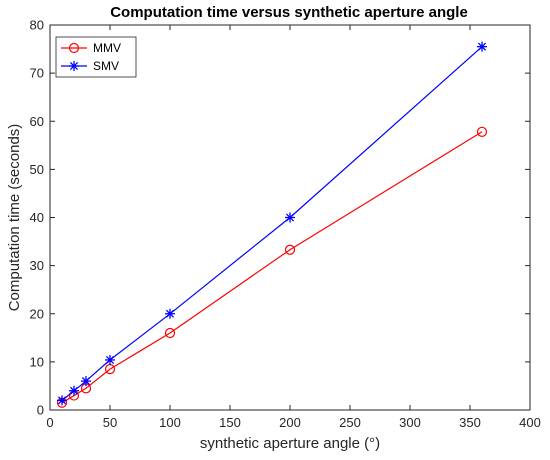 This screenshot has width=550, height=460. Describe the element at coordinates (40, 410) in the screenshot. I see `y-tick-label: 0` at that location.